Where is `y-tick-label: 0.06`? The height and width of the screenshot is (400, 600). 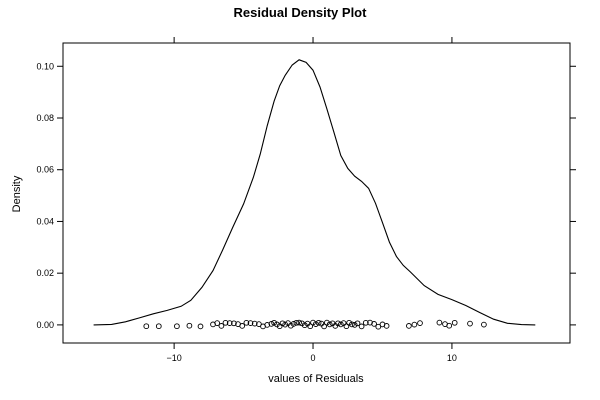 y-tick-label: 0.06 is located at coordinates (45, 170).